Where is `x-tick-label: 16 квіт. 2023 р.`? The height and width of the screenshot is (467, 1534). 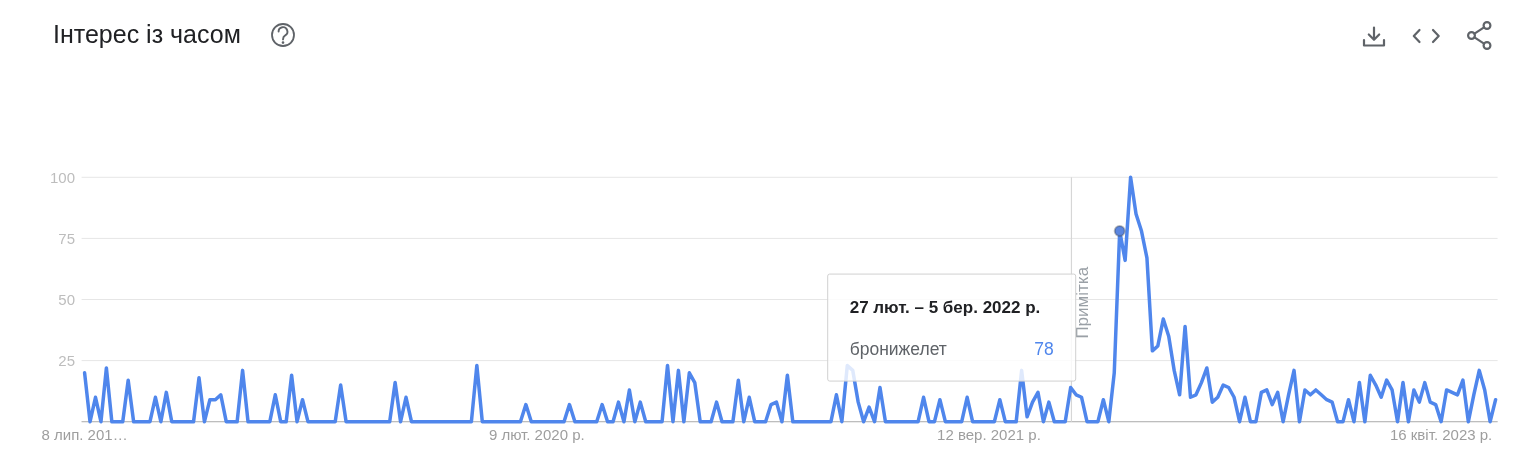
x-tick-label: 16 квіт. 2023 р. is located at coordinates (1441, 434).